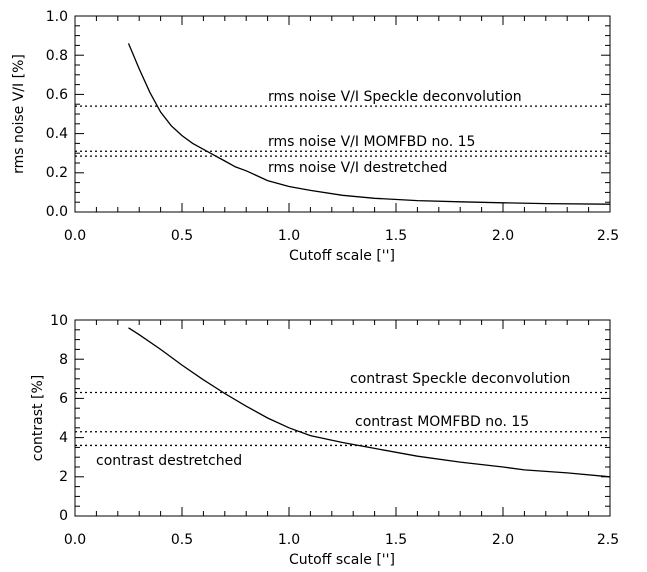 The height and width of the screenshot is (572, 647). I want to click on y-axis-label: contrast [%], so click(38, 418).